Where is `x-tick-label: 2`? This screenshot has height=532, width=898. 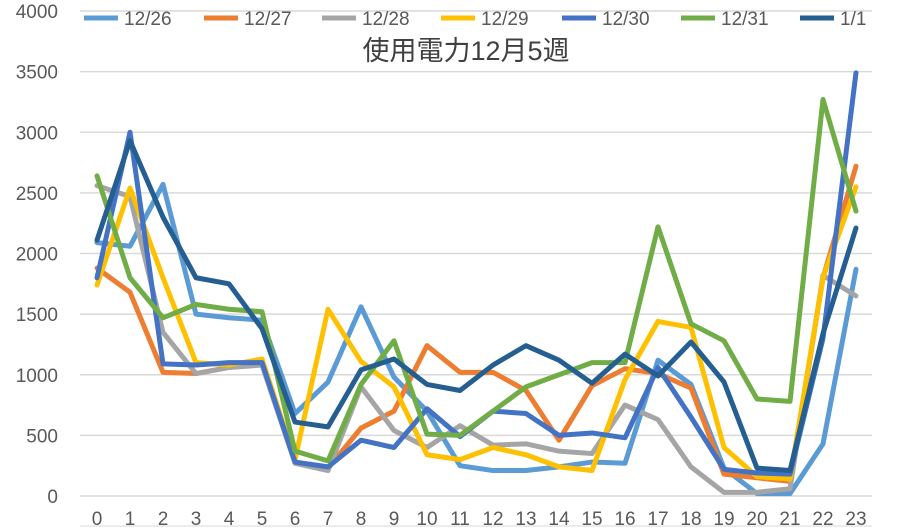 x-tick-label: 2 is located at coordinates (163, 519).